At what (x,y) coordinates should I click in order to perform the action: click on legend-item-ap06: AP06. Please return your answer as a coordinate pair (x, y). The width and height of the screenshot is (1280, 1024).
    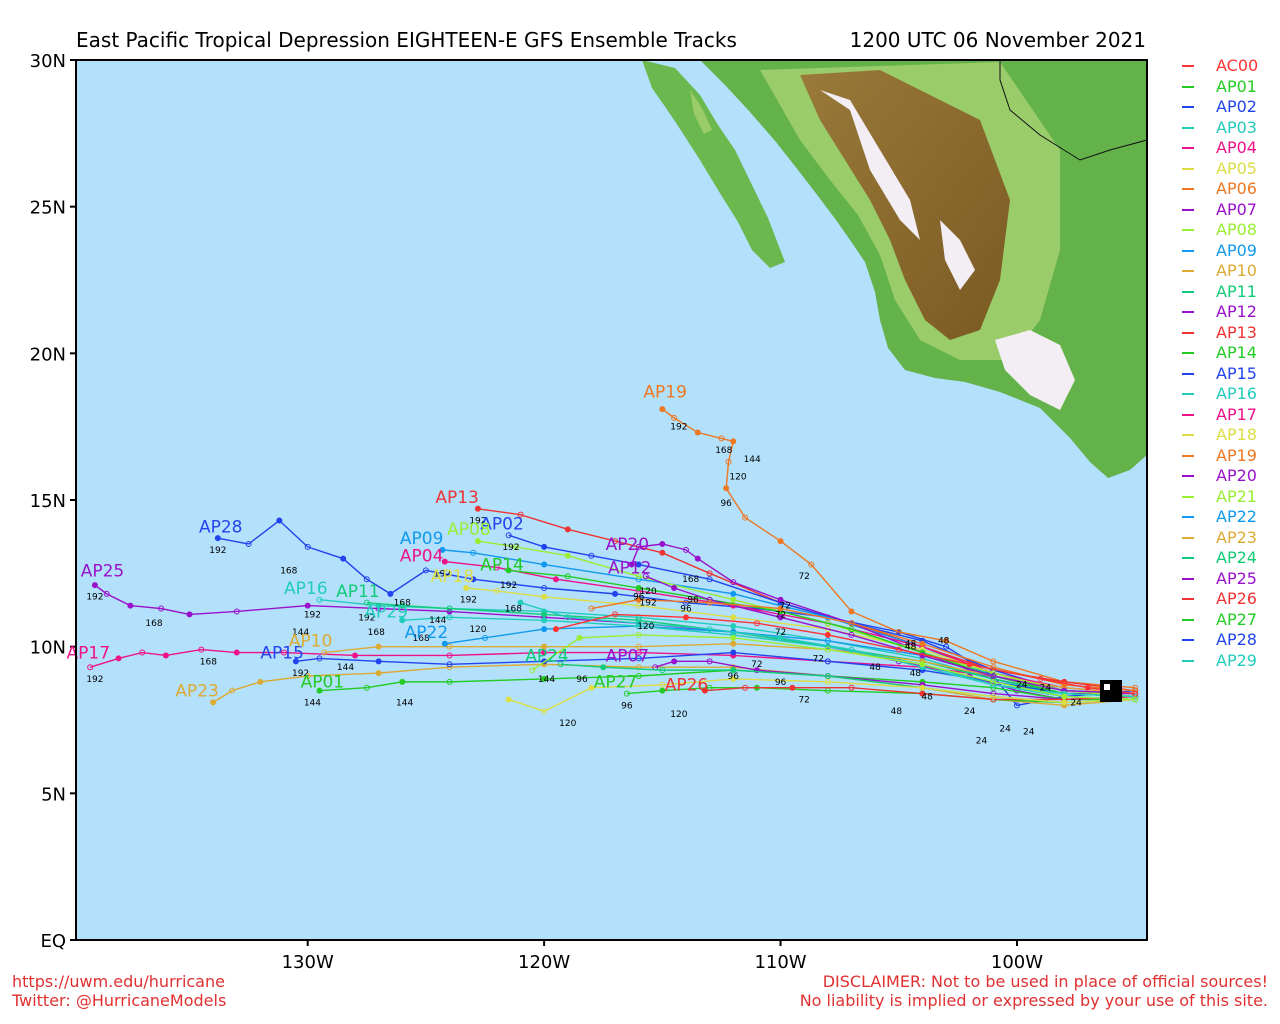
    Looking at the image, I should click on (1228, 189).